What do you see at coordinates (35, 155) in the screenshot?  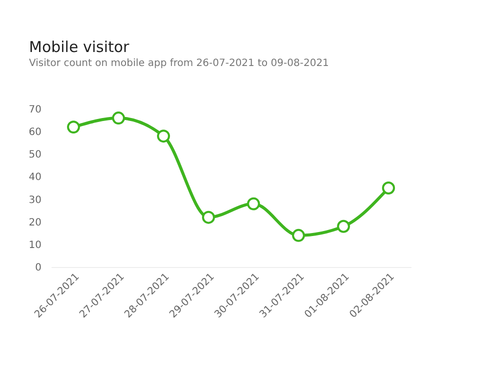 I see `y-tick-label: 50` at bounding box center [35, 155].